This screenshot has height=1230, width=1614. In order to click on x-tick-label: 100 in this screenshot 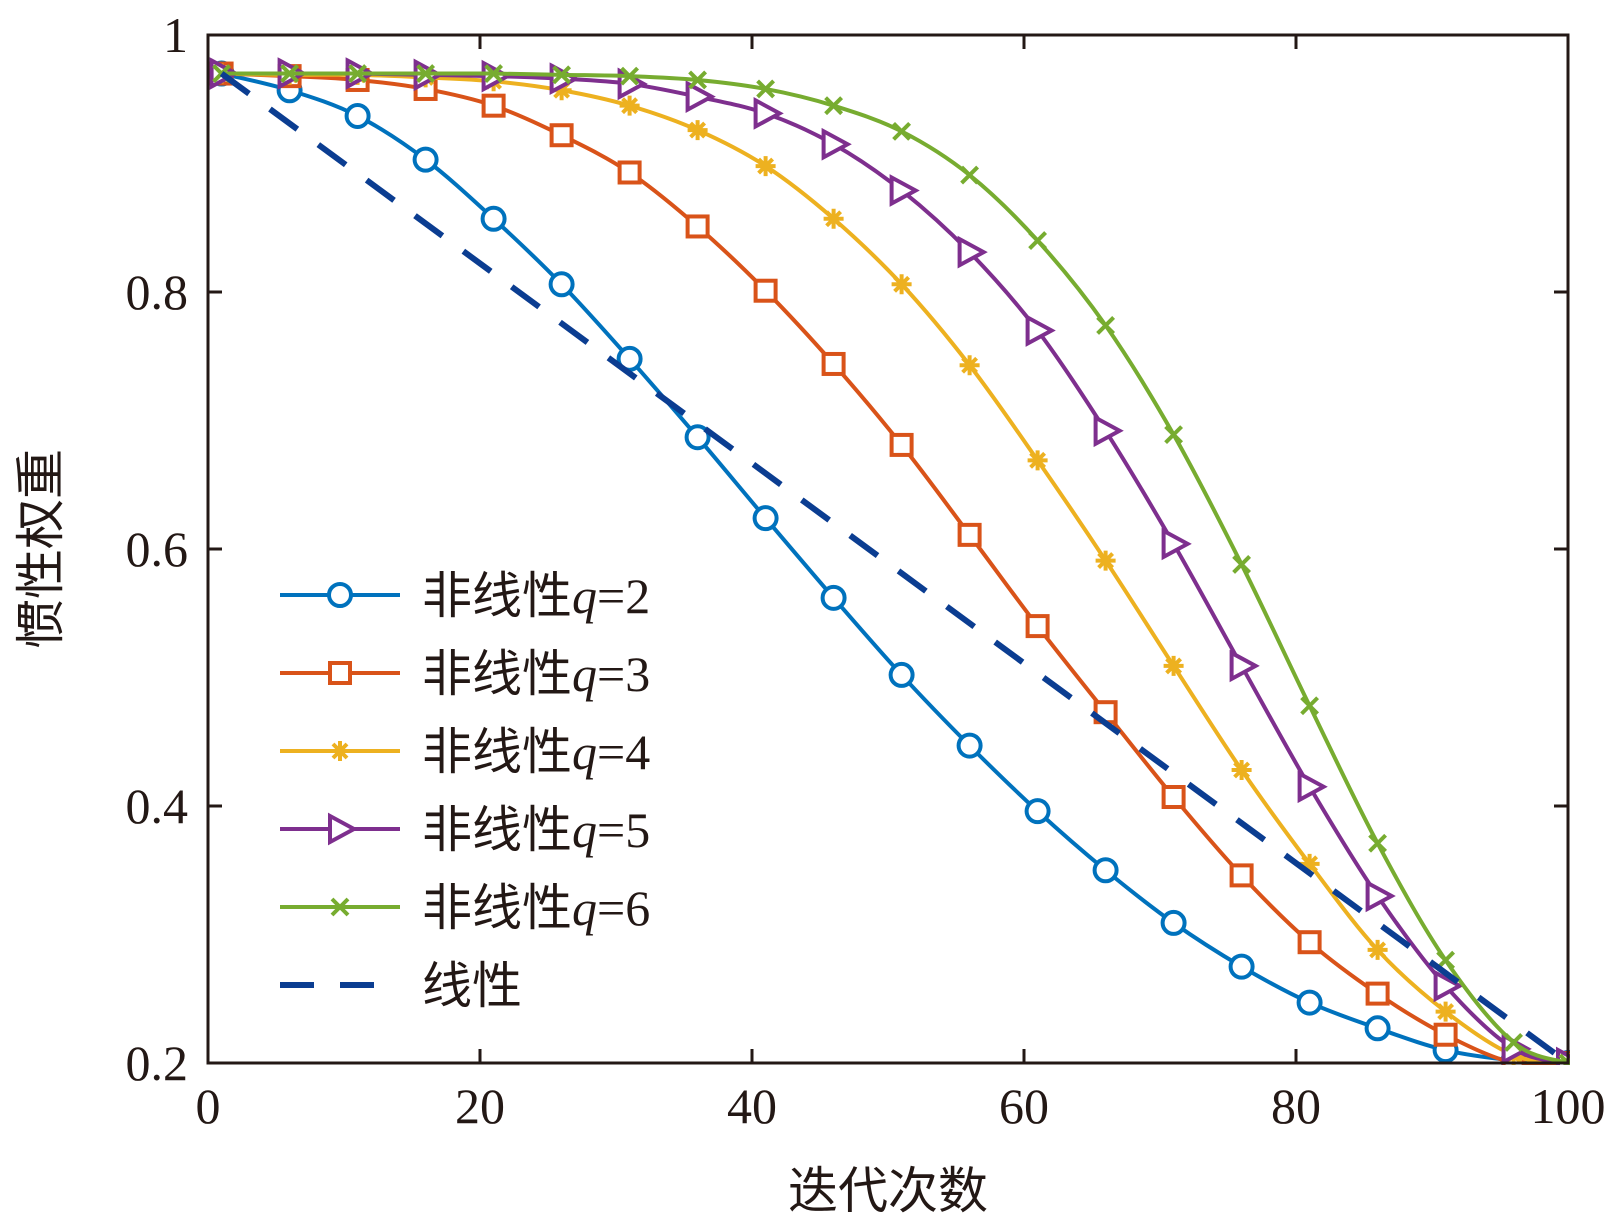, I will do `click(1568, 1106)`.